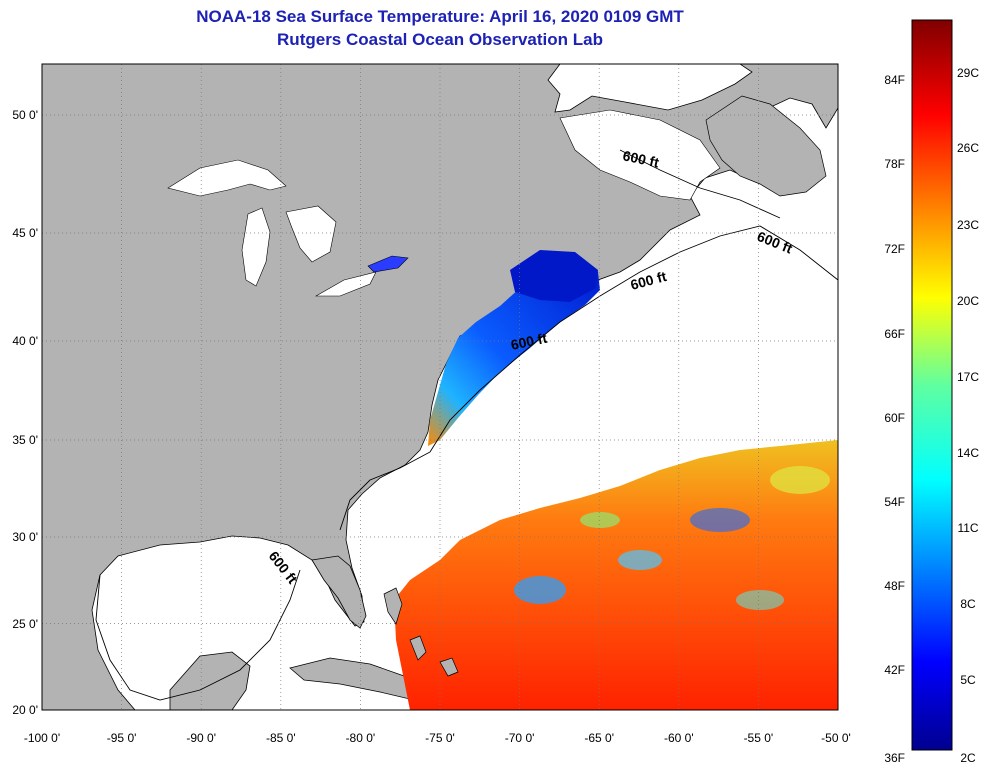 This screenshot has height=770, width=984. Describe the element at coordinates (554, 276) in the screenshot. I see `gulf-of-maine-cold` at that location.